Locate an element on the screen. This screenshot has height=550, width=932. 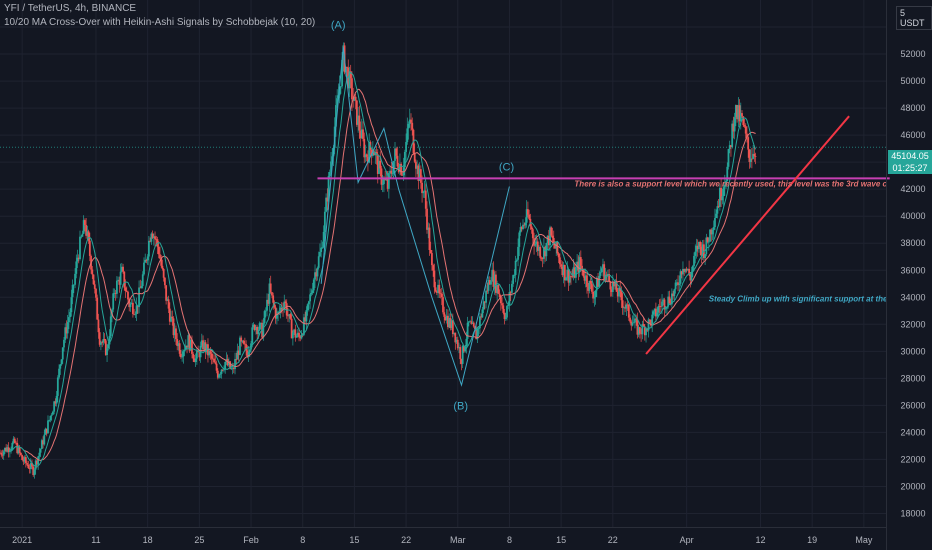
x-tick-label: 22 is located at coordinates (613, 540).